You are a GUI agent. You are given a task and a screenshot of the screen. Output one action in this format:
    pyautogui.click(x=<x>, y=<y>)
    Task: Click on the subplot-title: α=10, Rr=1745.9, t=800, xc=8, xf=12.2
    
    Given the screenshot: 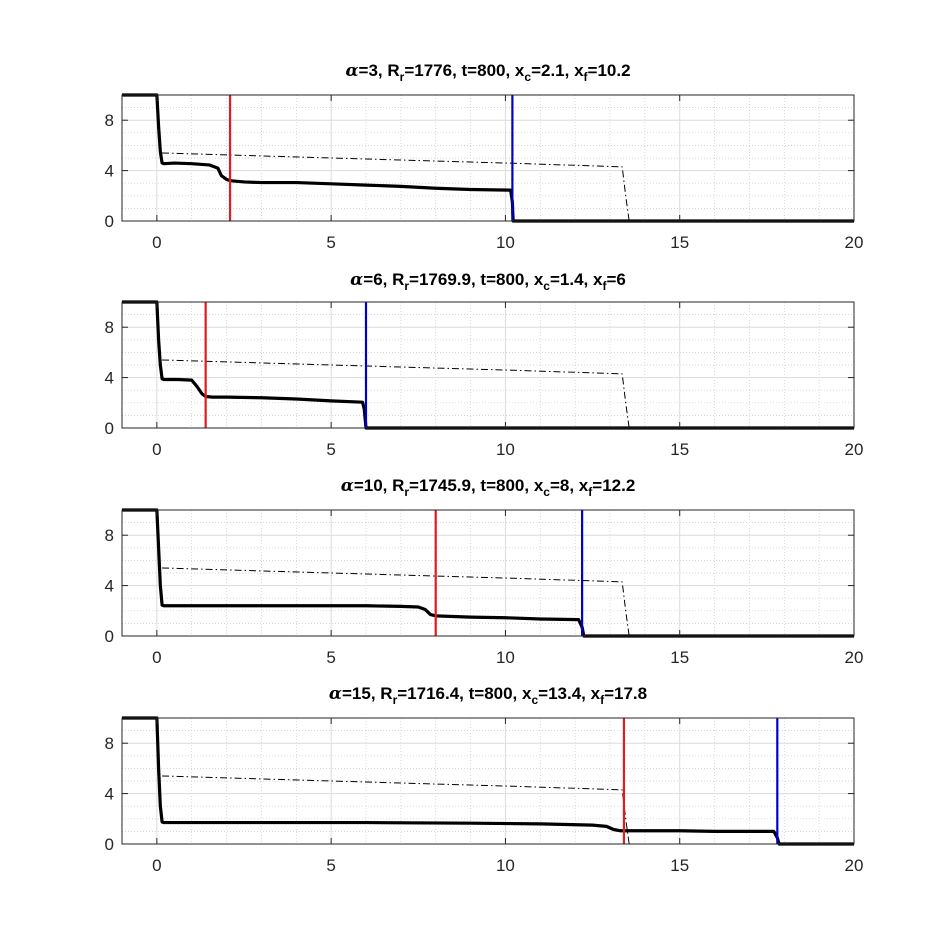 What is the action you would take?
    pyautogui.click(x=488, y=487)
    